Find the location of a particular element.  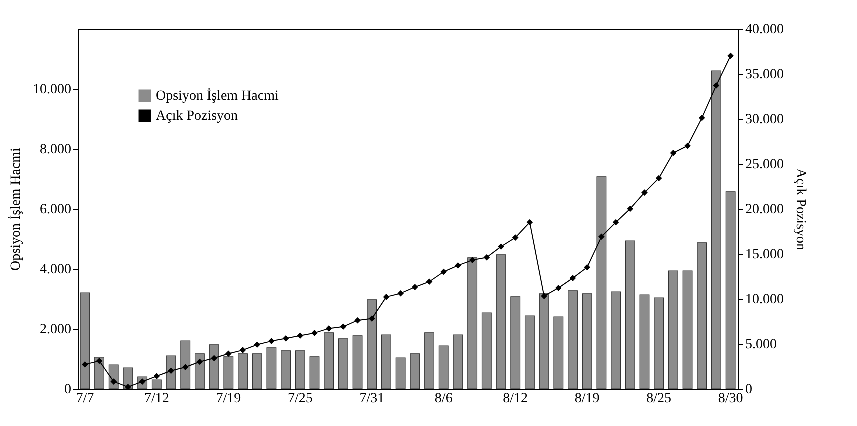

x-tick-label: 8/19 is located at coordinates (587, 399).